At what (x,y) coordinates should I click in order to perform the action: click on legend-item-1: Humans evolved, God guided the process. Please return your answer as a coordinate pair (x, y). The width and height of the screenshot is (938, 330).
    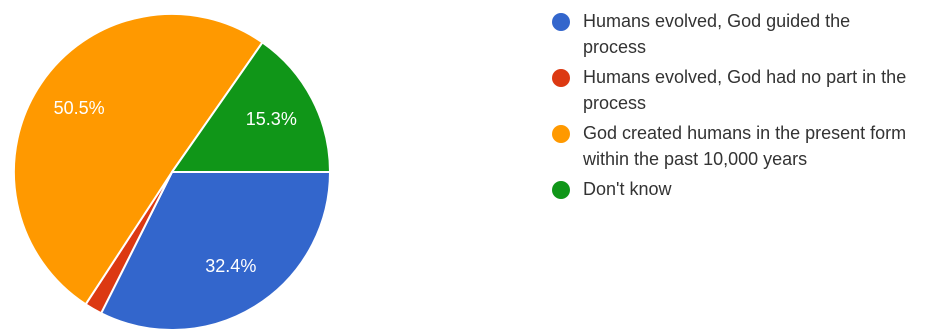
    Looking at the image, I should click on (742, 34).